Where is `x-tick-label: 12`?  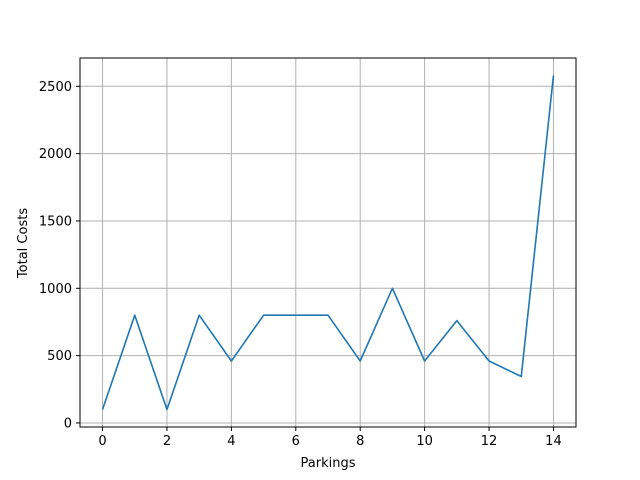
x-tick-label: 12 is located at coordinates (489, 441).